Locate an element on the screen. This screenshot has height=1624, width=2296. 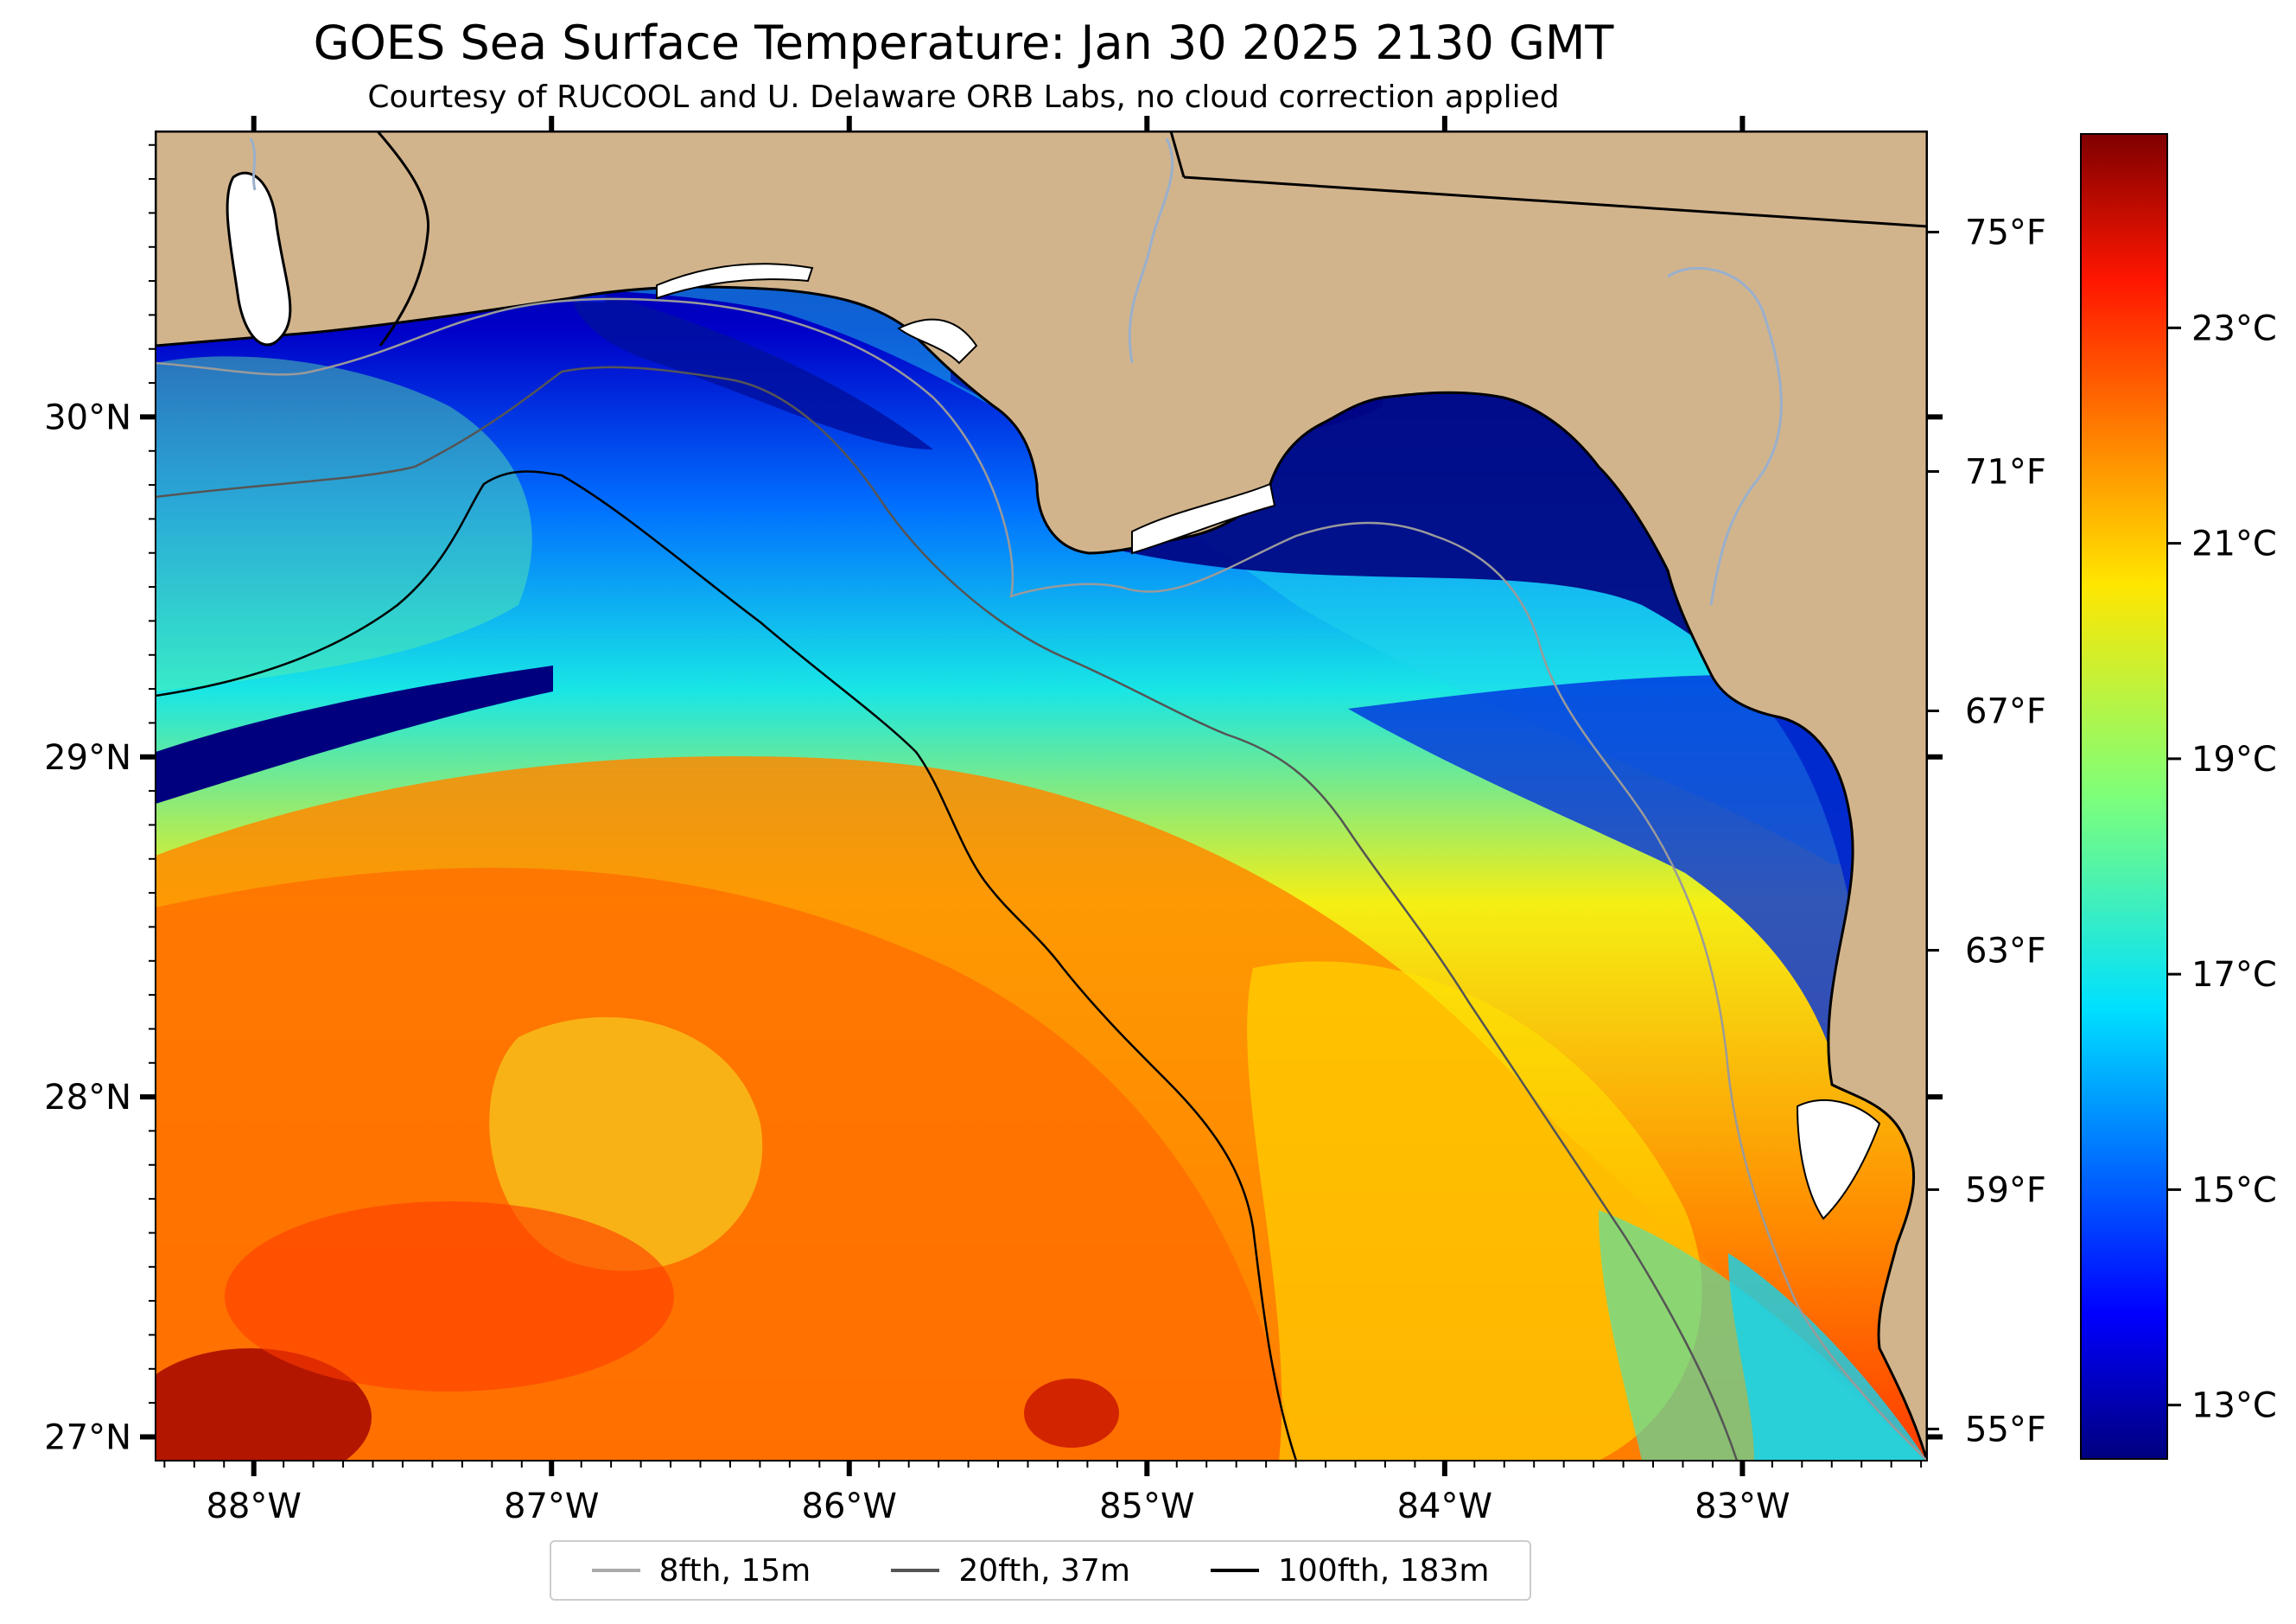
lon-tick-label: 84°W is located at coordinates (1444, 1506).